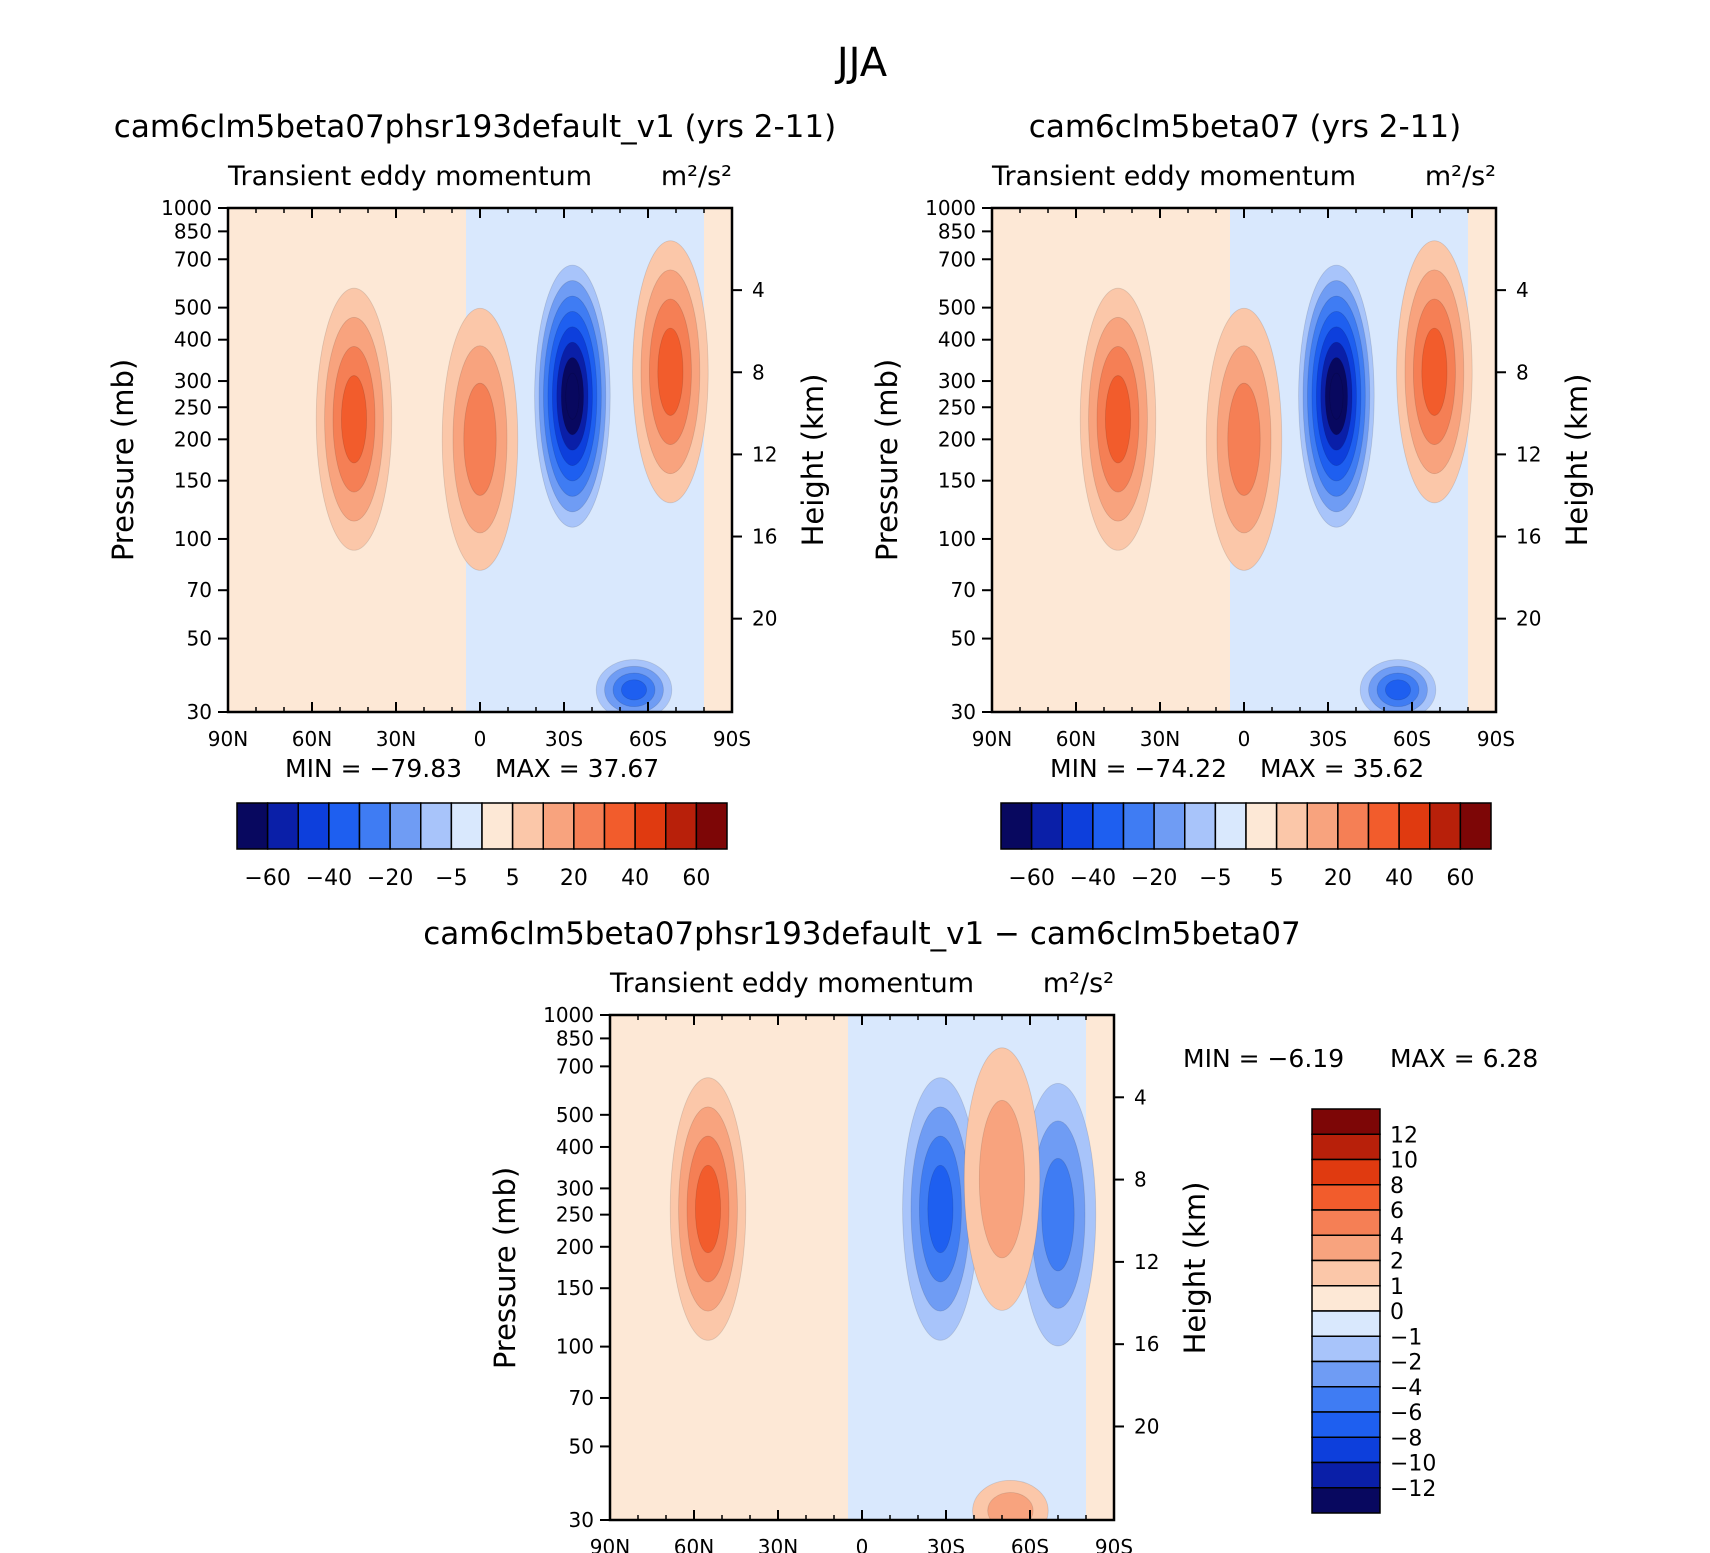  I want to click on colorbar-label: −1, so click(1406, 1337).